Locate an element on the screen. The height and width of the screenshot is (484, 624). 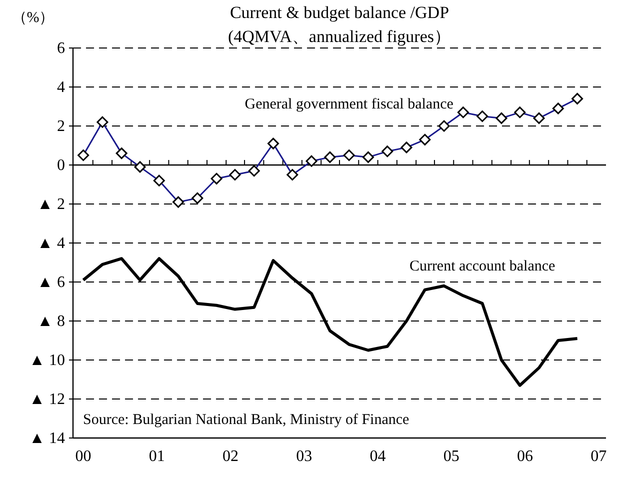
x-tick-label: 06 is located at coordinates (525, 456).